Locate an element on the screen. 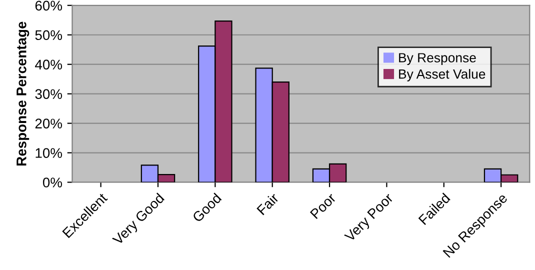  y-axis-title: Response Percentage is located at coordinates (23, 94).